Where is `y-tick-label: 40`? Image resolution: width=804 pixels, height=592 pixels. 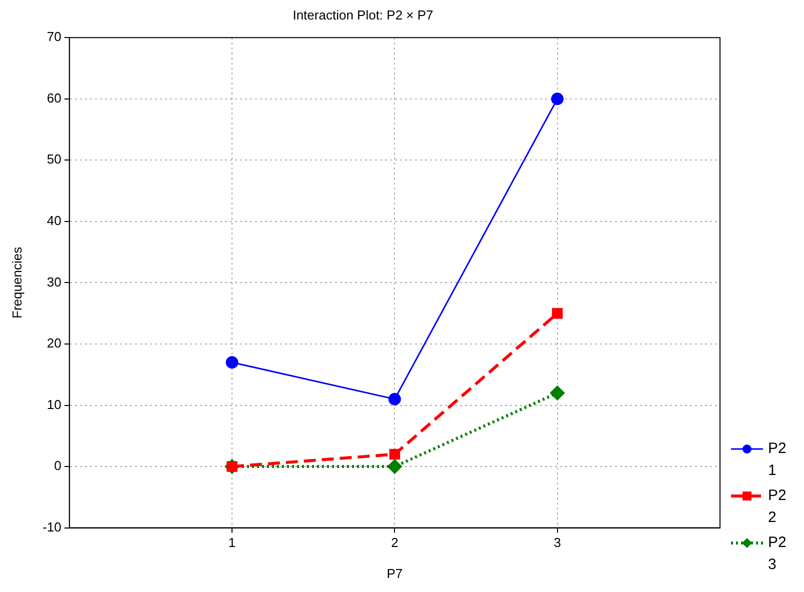
y-tick-label: 40 is located at coordinates (54, 220).